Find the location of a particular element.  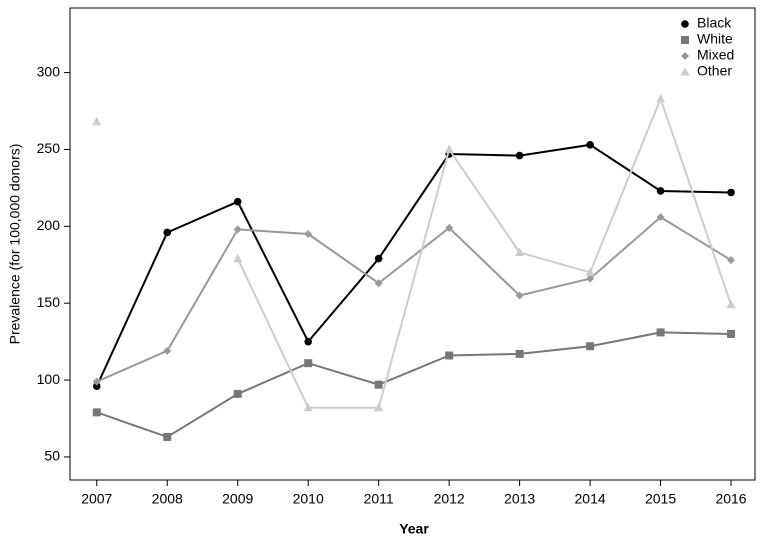

y-tick-label: 150 is located at coordinates (49, 302).